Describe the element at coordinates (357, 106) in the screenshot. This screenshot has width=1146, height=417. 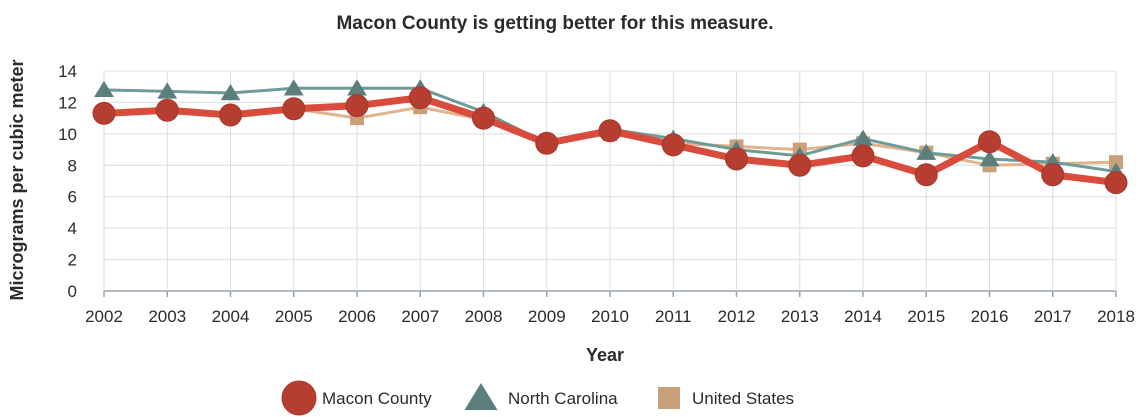
I see `data-point-macon-county-2006` at that location.